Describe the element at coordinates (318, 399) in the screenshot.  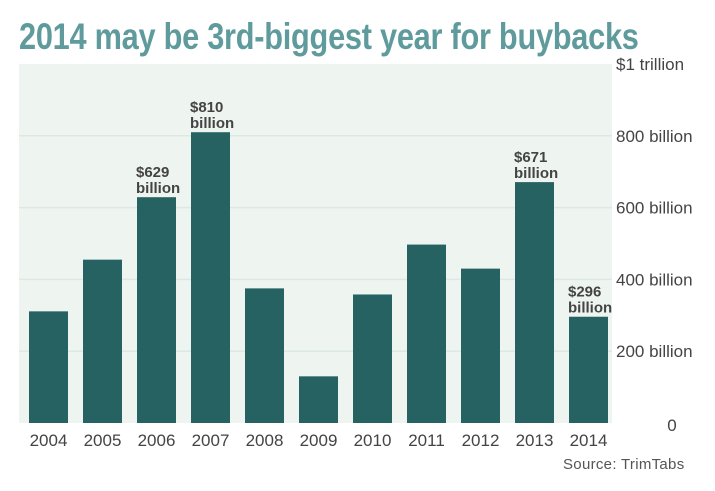
I see `bar-2009` at that location.